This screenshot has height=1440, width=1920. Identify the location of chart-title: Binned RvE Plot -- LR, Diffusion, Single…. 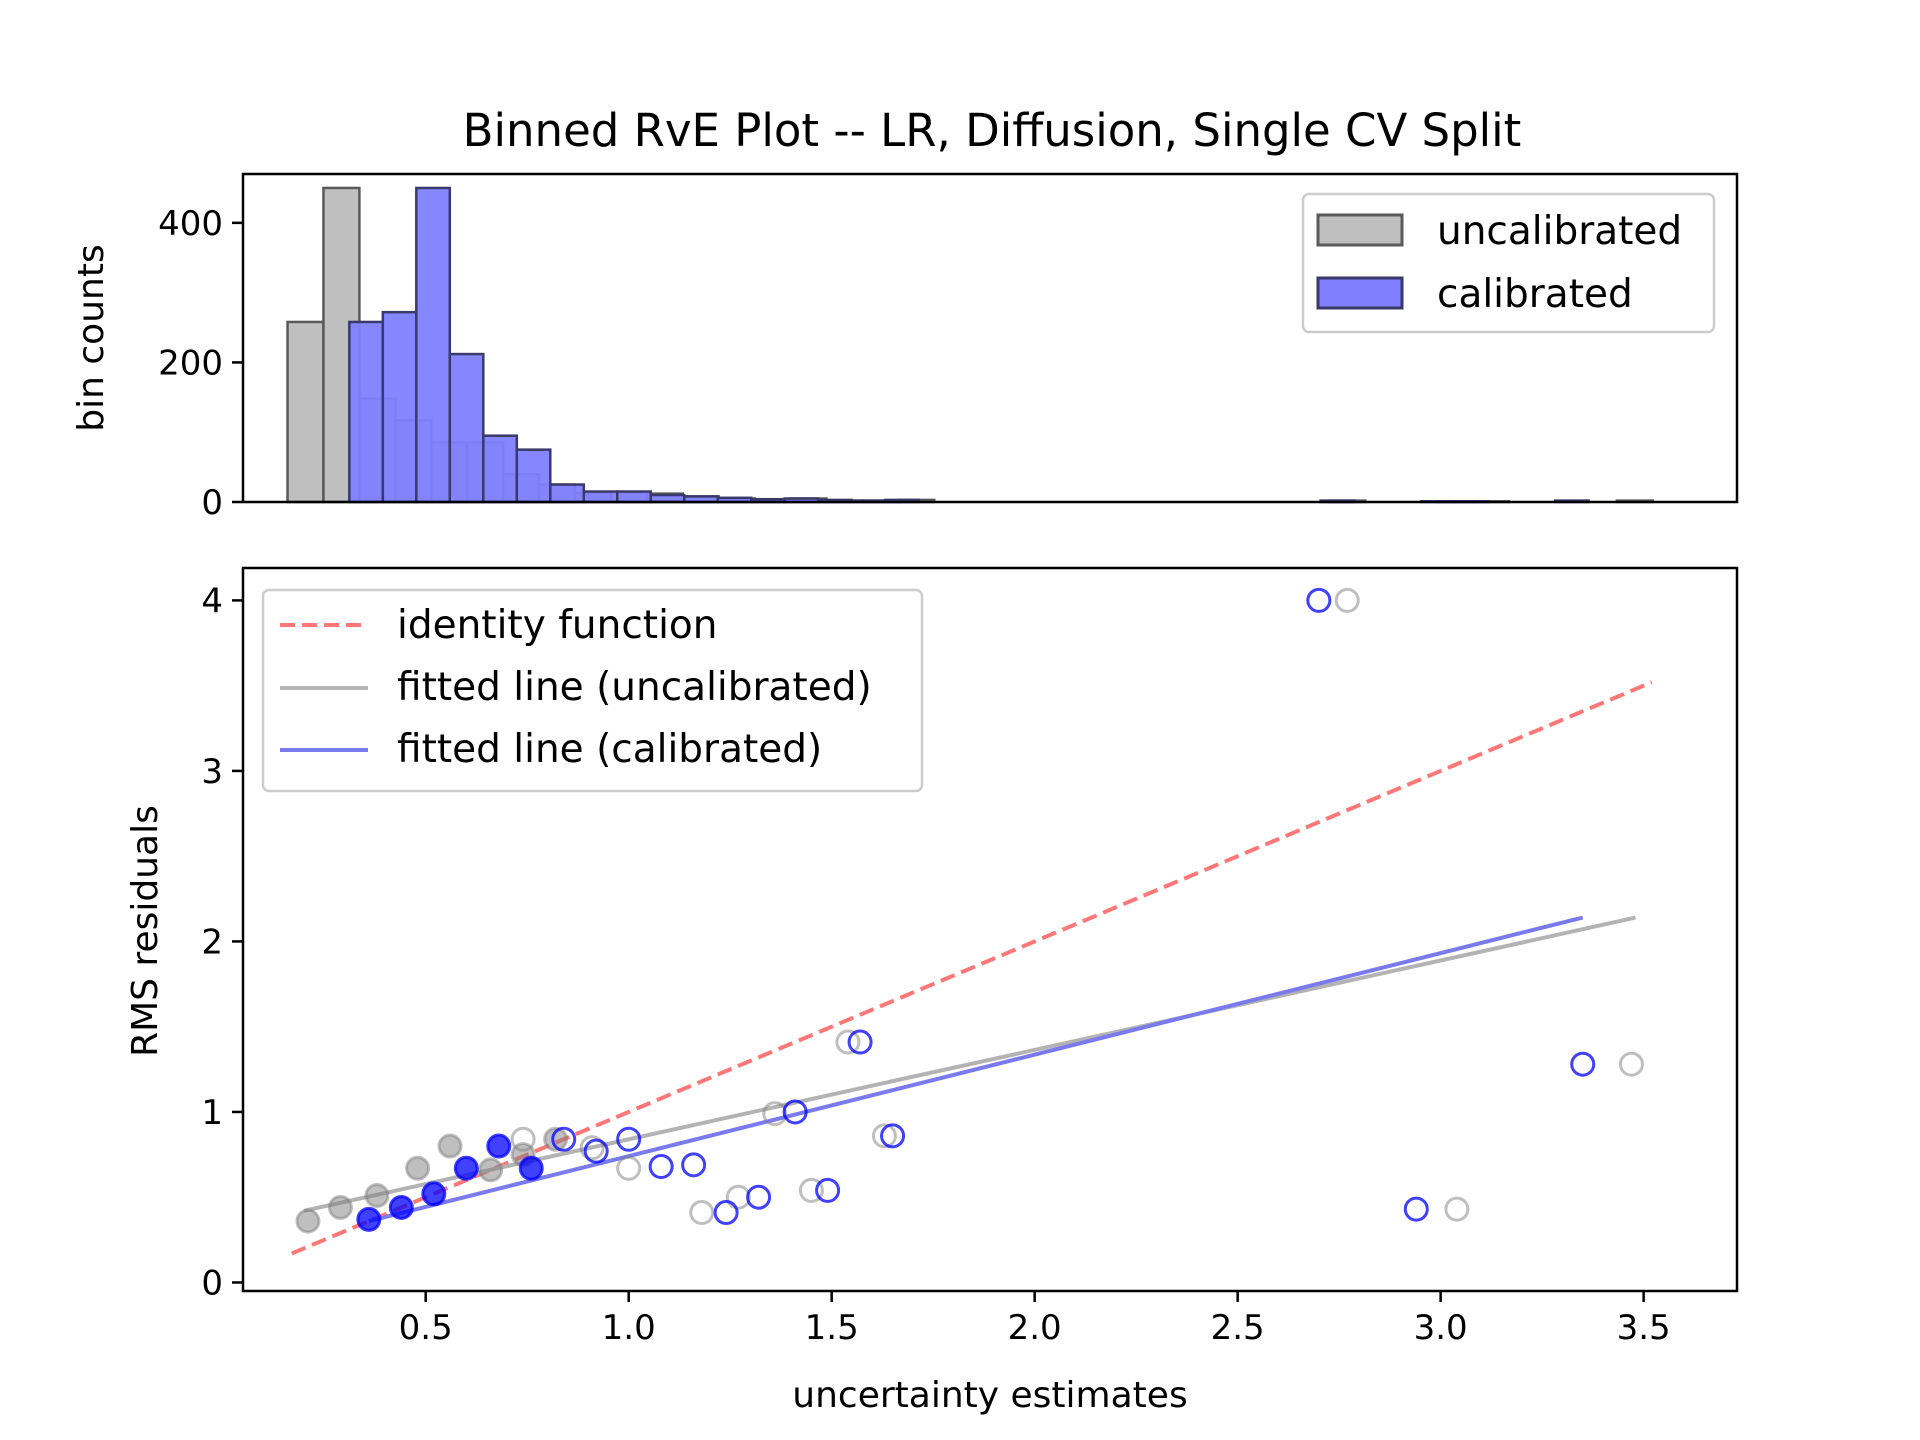
(992, 130).